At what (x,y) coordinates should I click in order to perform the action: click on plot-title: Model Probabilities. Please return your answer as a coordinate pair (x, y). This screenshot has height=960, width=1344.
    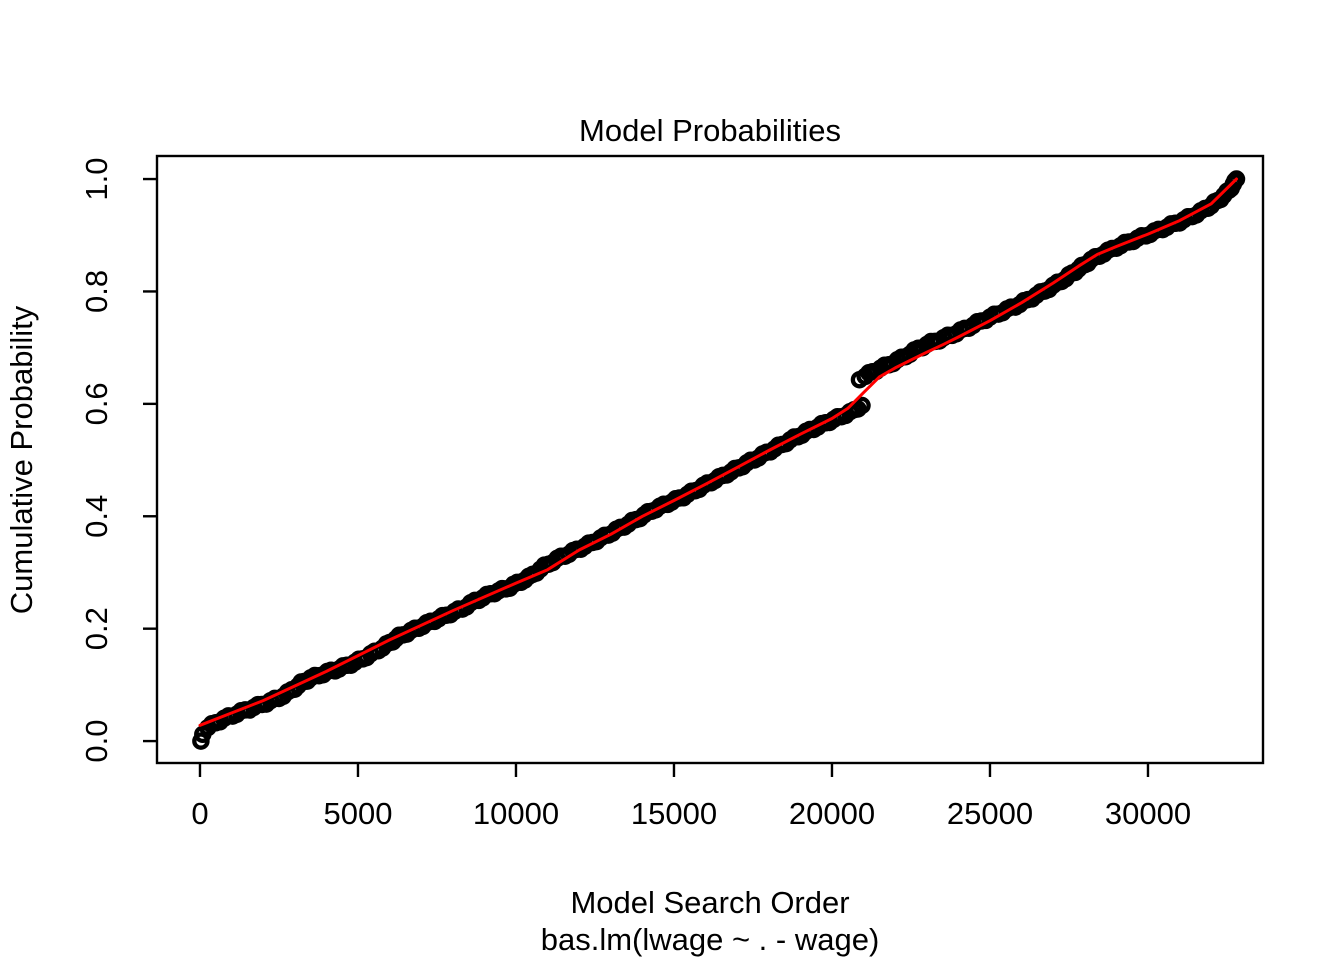
    Looking at the image, I should click on (710, 130).